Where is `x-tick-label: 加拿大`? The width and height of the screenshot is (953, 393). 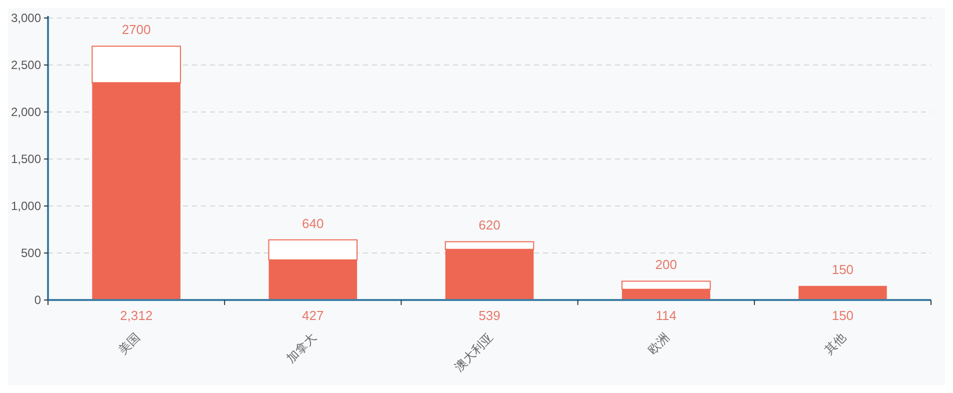 x-tick-label: 加拿大 is located at coordinates (302, 348).